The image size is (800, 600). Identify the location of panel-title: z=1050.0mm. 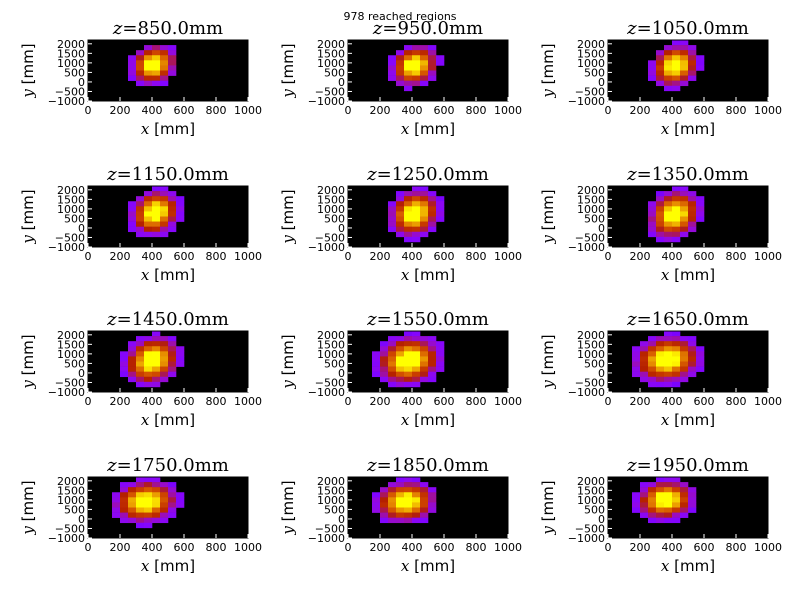
(687, 28).